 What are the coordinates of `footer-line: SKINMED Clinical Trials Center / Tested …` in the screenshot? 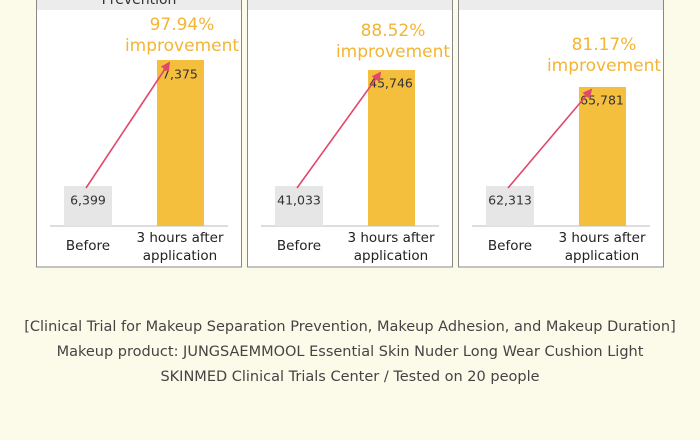 It's located at (349, 377).